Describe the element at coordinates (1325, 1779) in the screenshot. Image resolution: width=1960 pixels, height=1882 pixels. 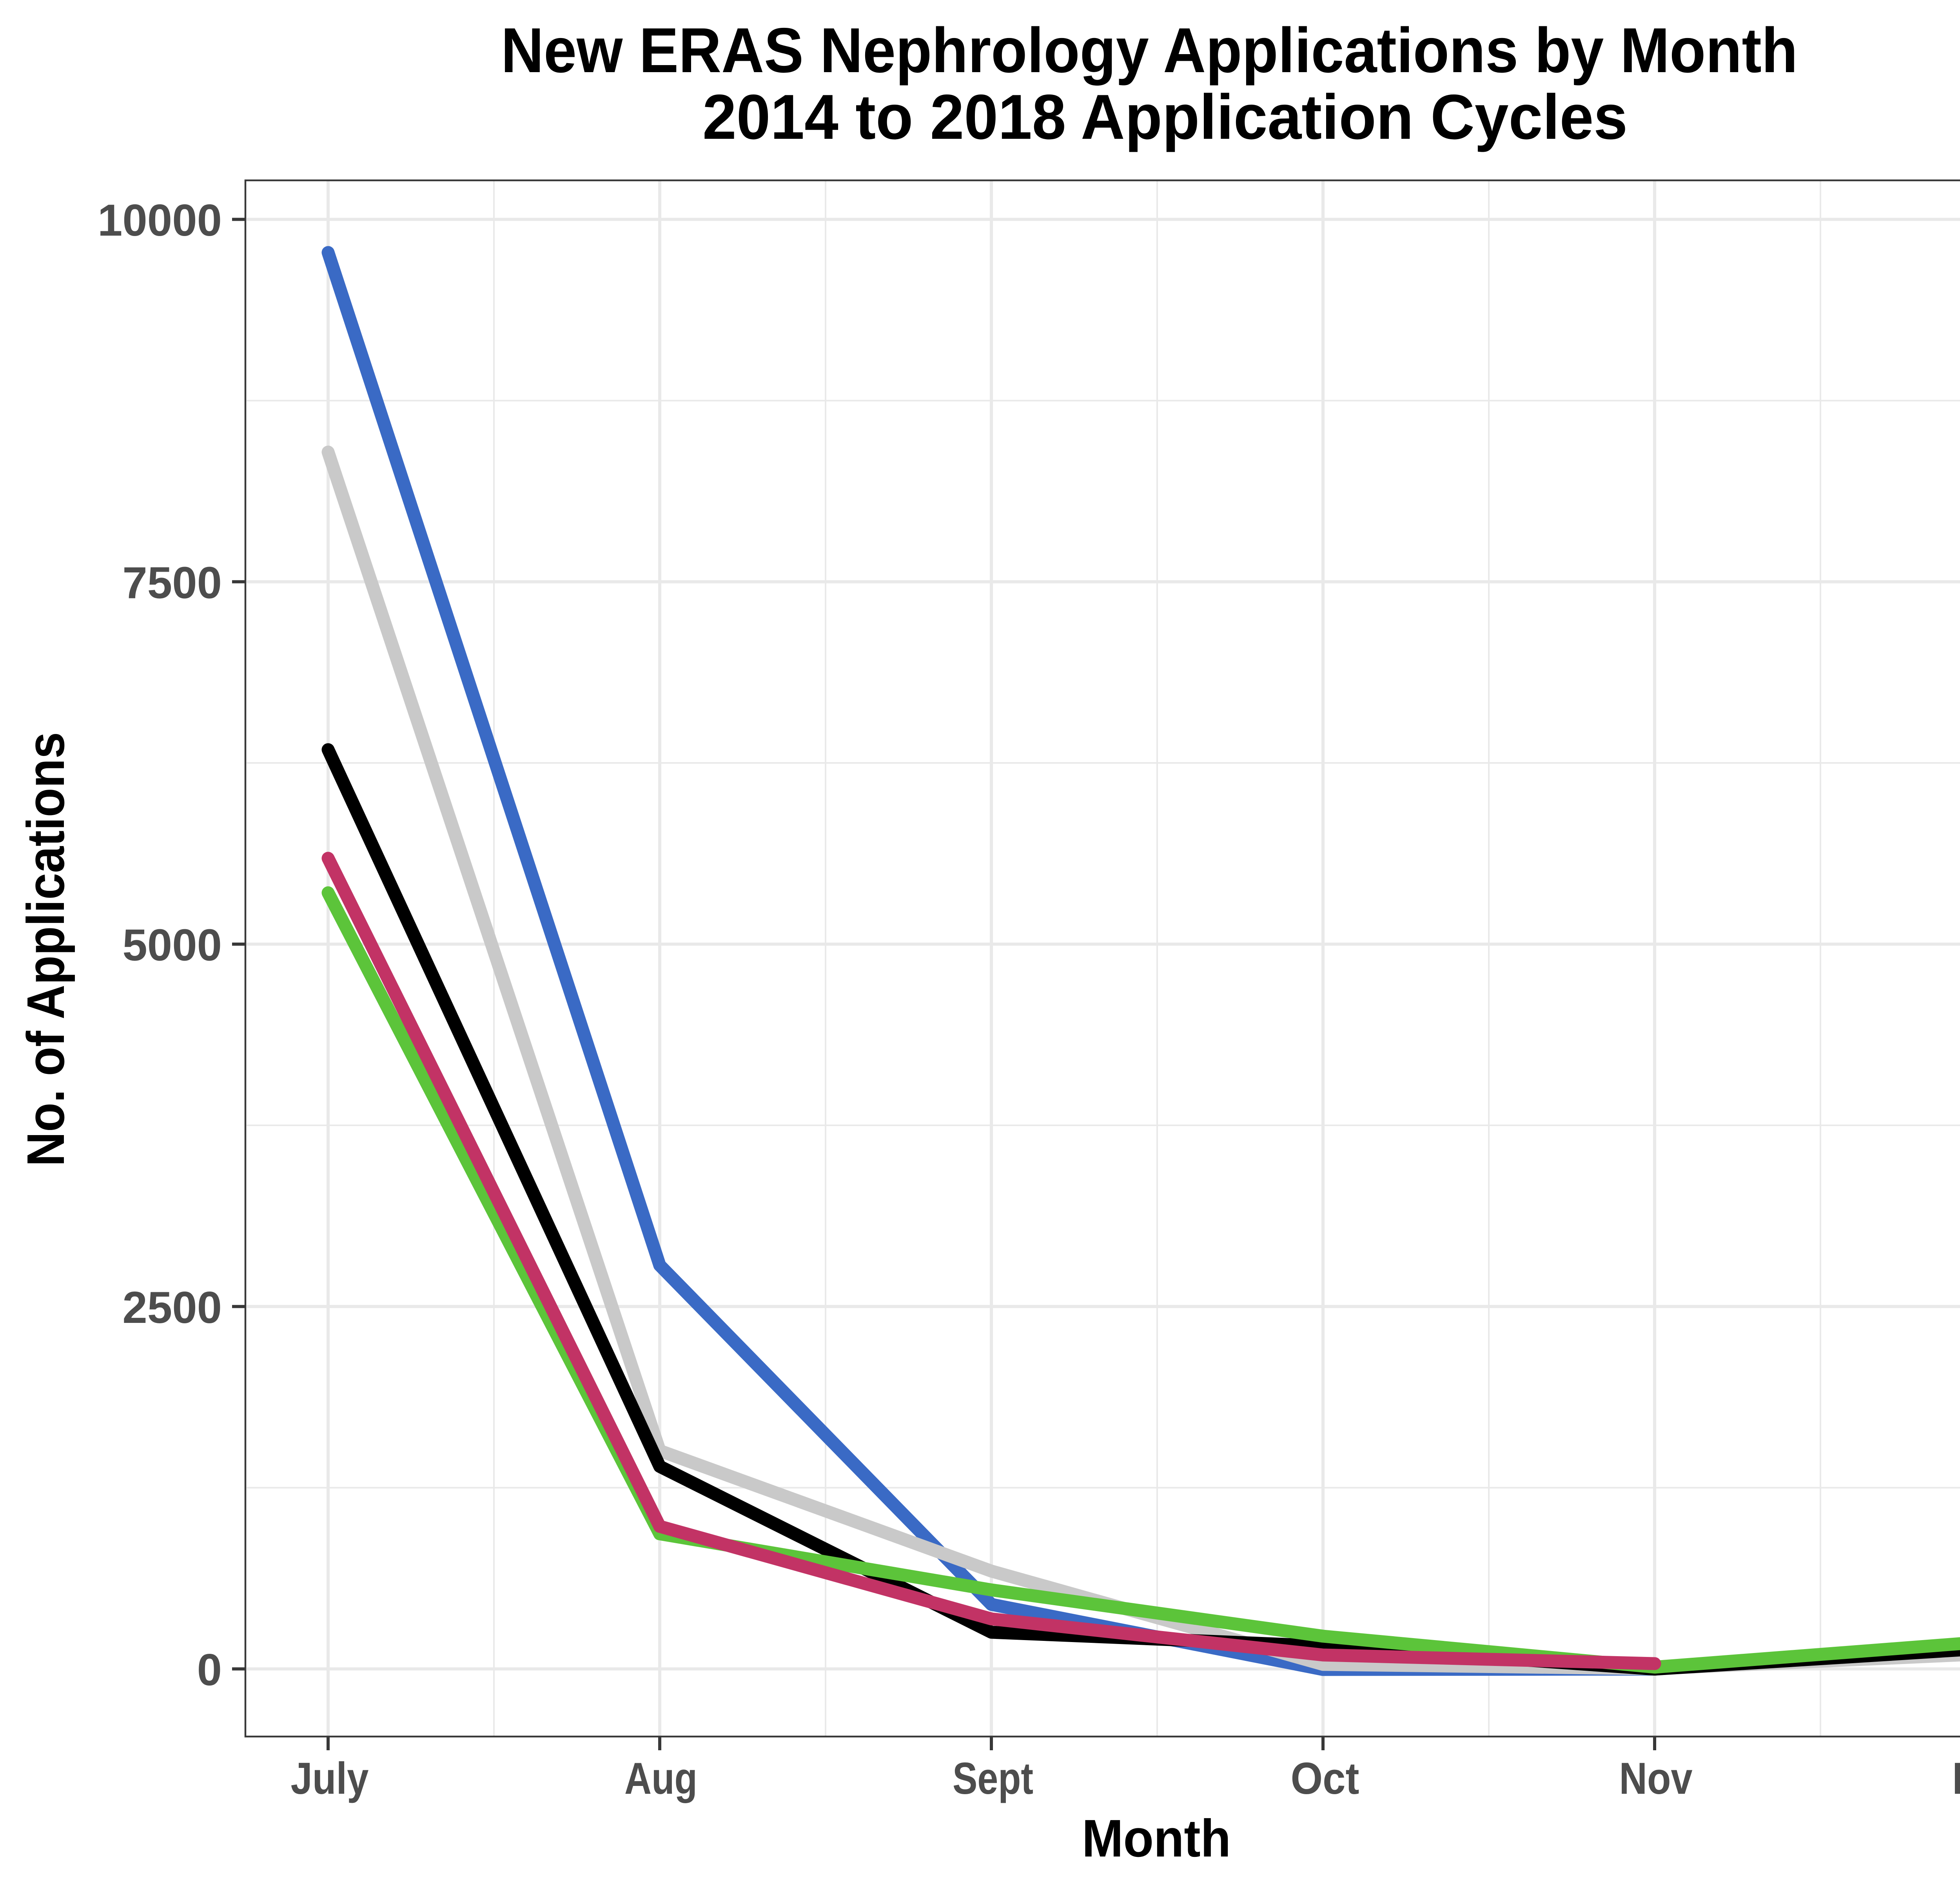
I see `svg-text: Oct` at that location.